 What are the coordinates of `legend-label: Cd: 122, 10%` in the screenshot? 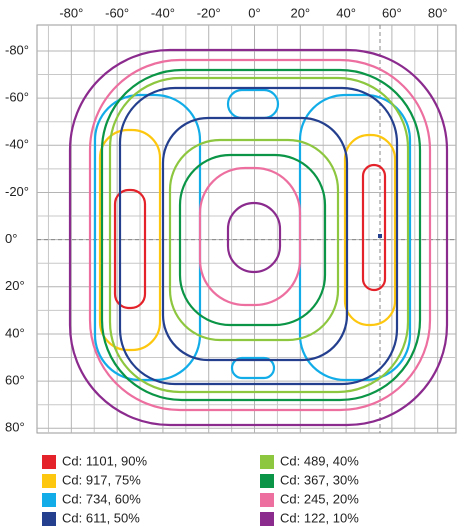 It's located at (319, 517).